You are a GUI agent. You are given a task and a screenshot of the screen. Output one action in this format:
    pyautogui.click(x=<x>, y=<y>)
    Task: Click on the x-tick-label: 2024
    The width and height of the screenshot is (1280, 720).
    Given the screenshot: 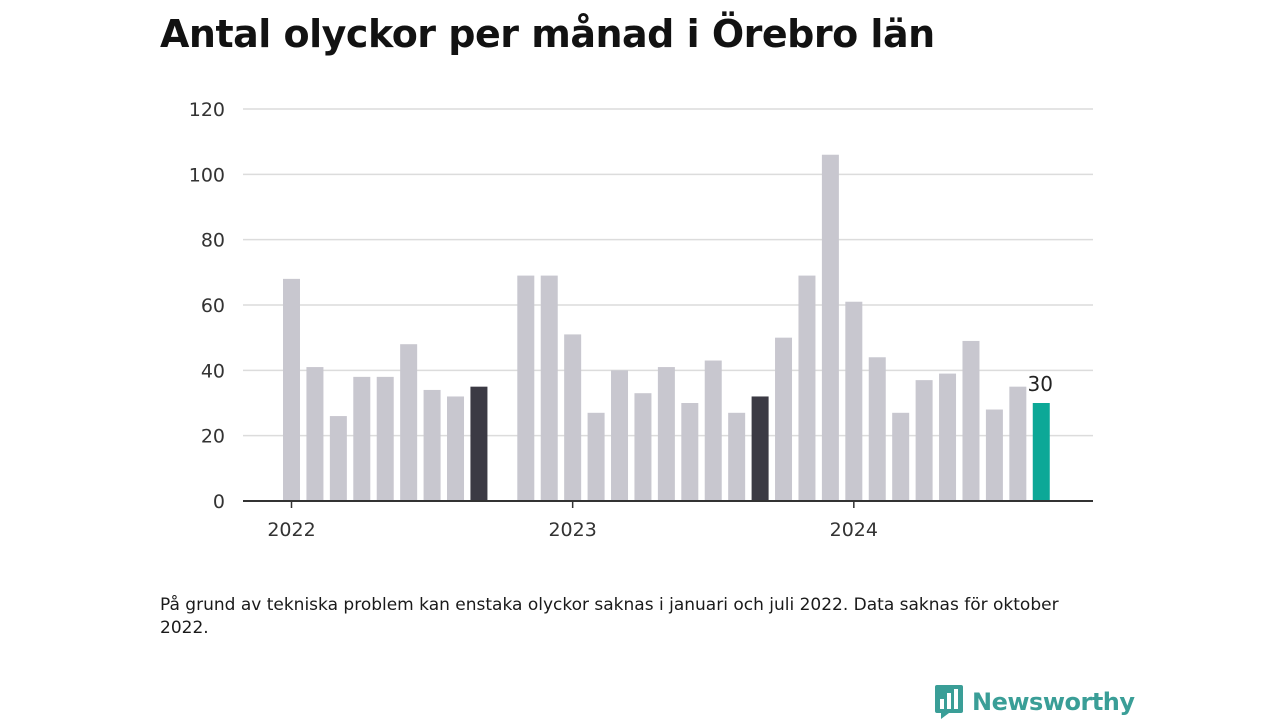 What is the action you would take?
    pyautogui.click(x=854, y=530)
    